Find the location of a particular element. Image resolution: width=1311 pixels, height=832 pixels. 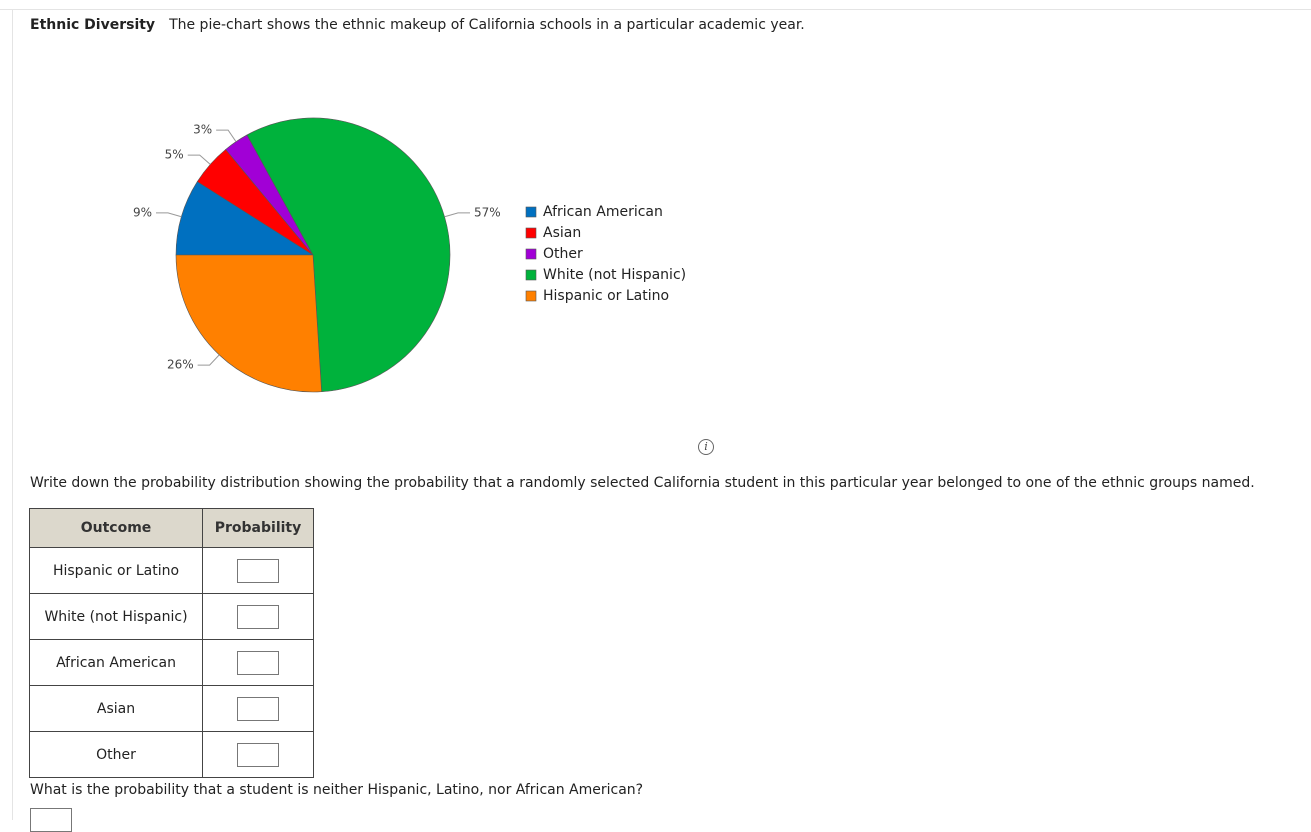

outcome-cell: Hispanic or Latino is located at coordinates (116, 570).